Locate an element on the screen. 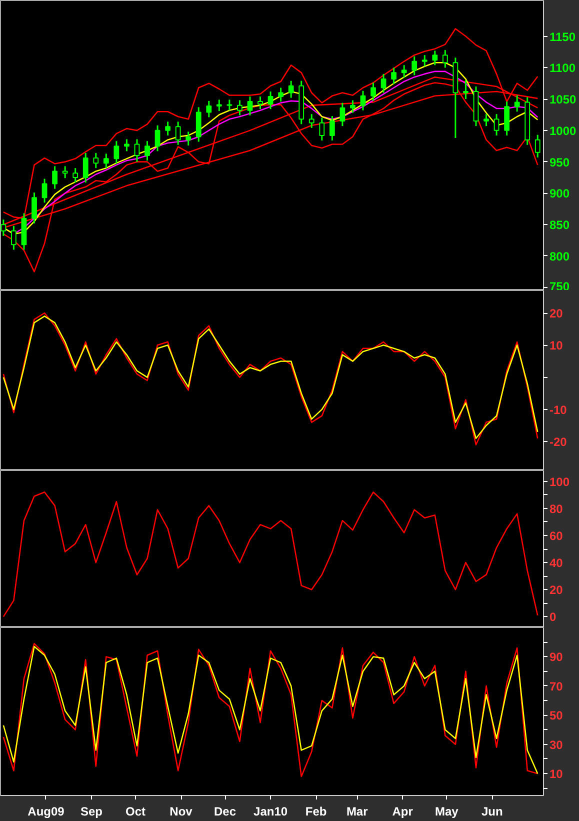  x-tick-label: Oct is located at coordinates (136, 811).